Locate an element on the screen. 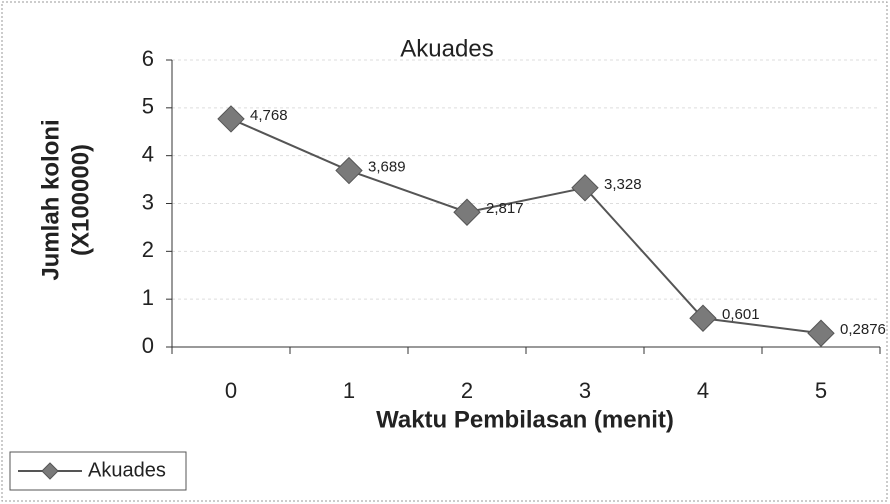  x-tick-label: 0 is located at coordinates (231, 390).